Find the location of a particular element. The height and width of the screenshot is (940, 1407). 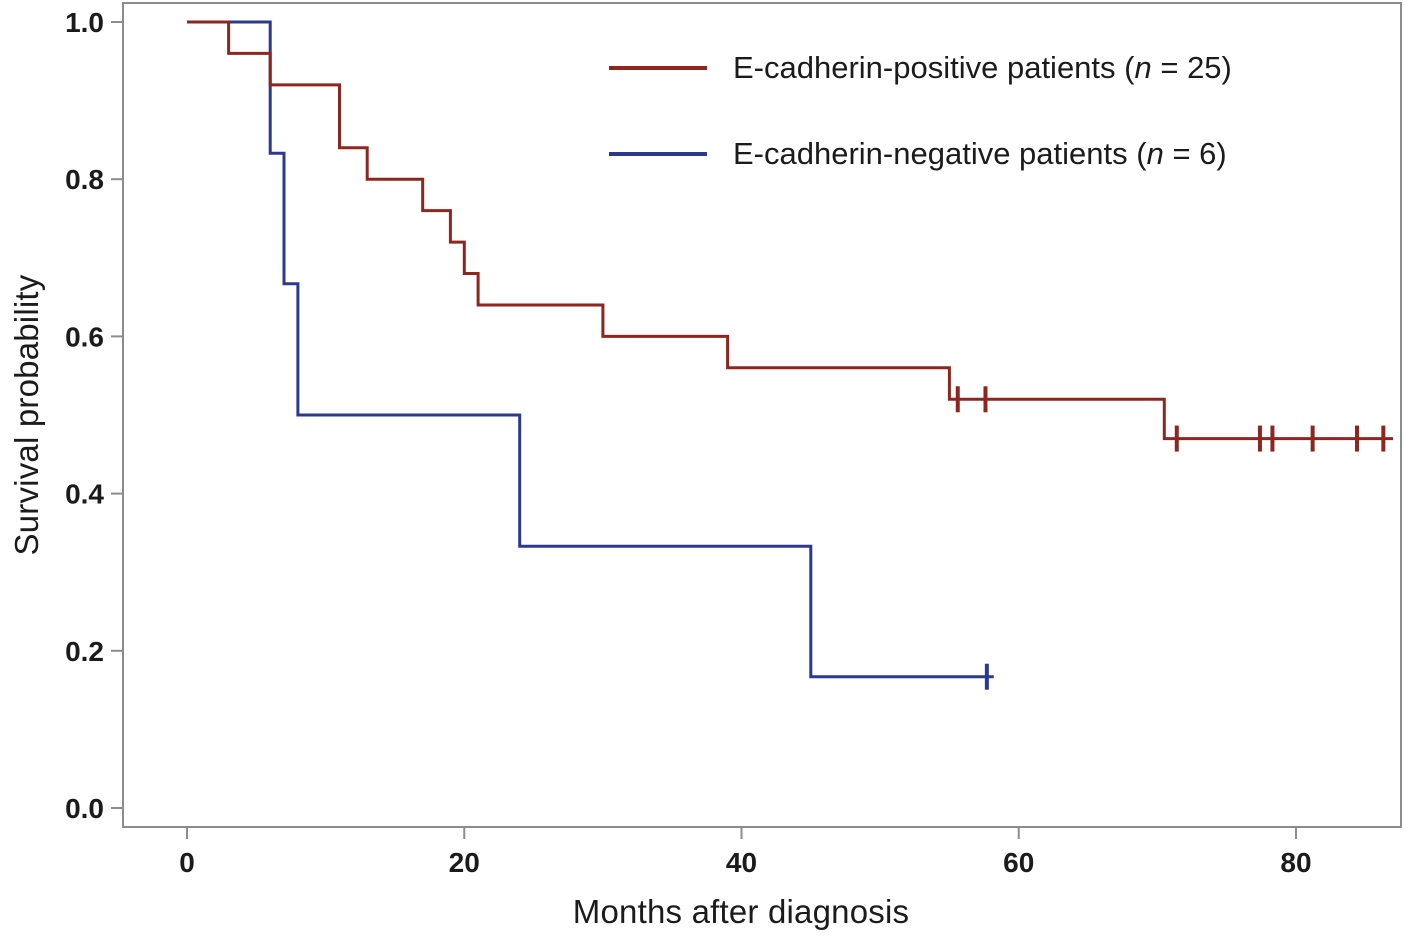

legend-label-positive: E-cadherin-positive patients (n = 25) is located at coordinates (982, 67).